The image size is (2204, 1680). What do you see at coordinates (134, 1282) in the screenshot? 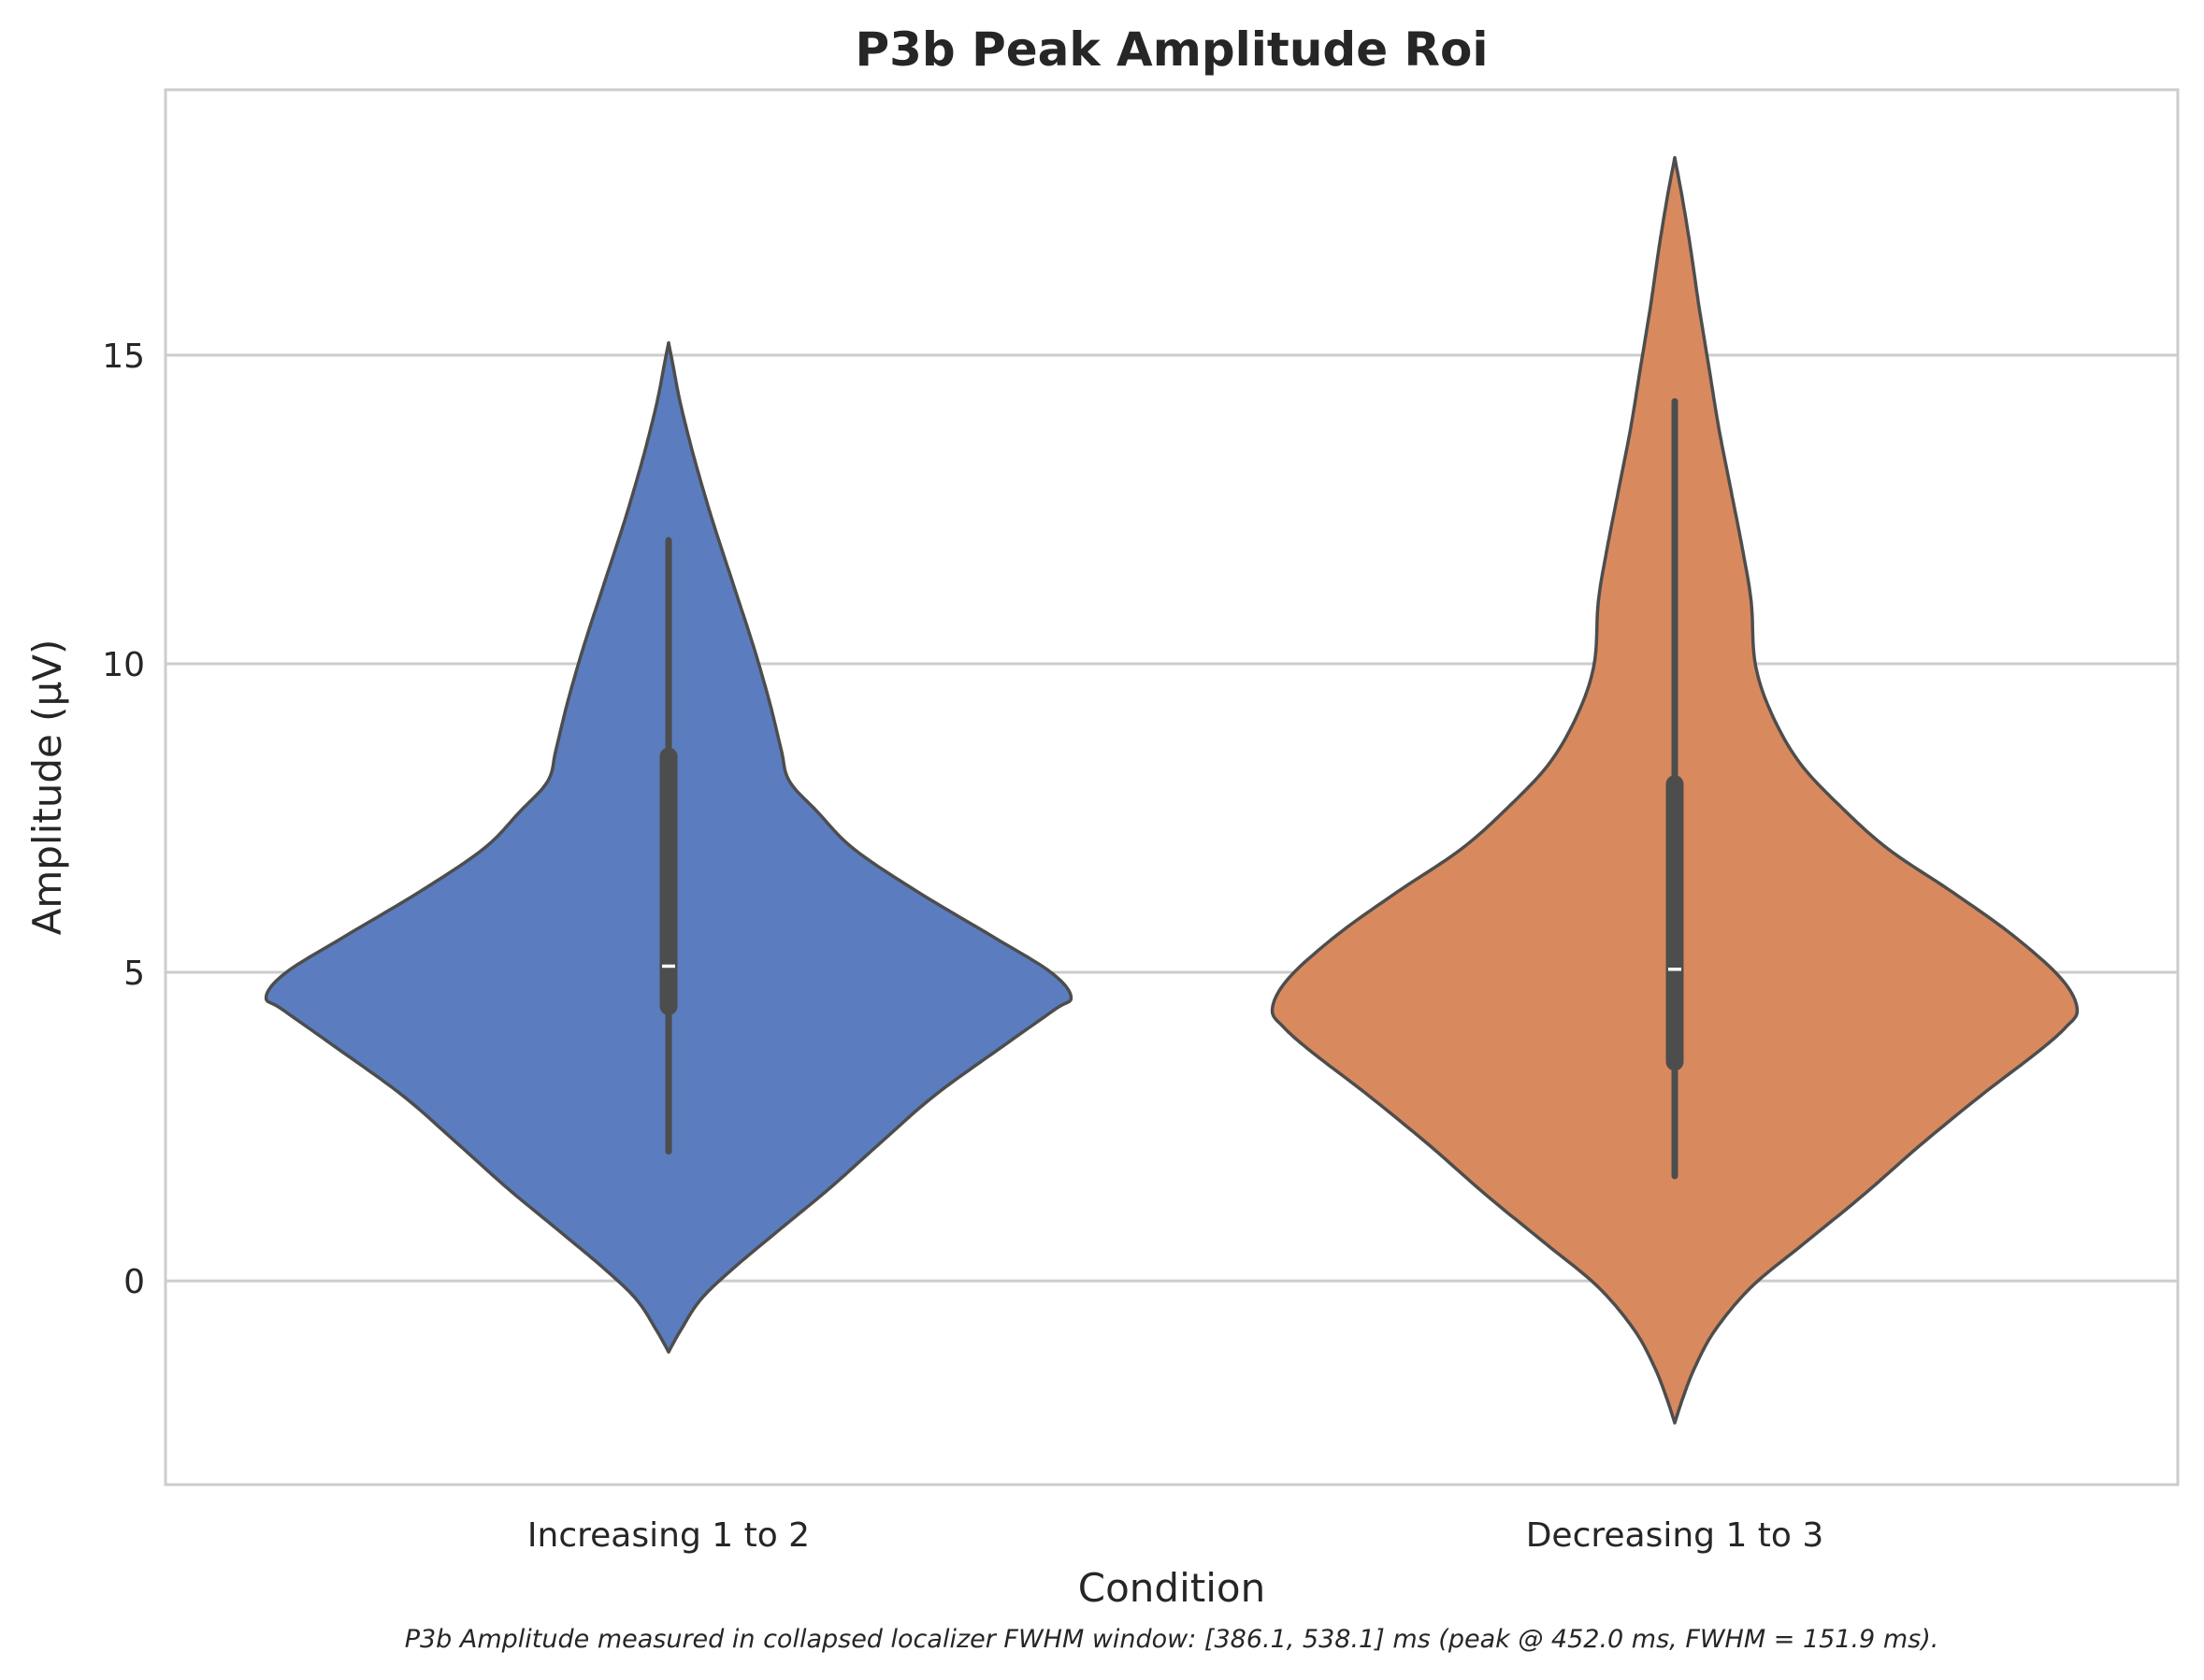
I see `y-tick-label: 0` at bounding box center [134, 1282].